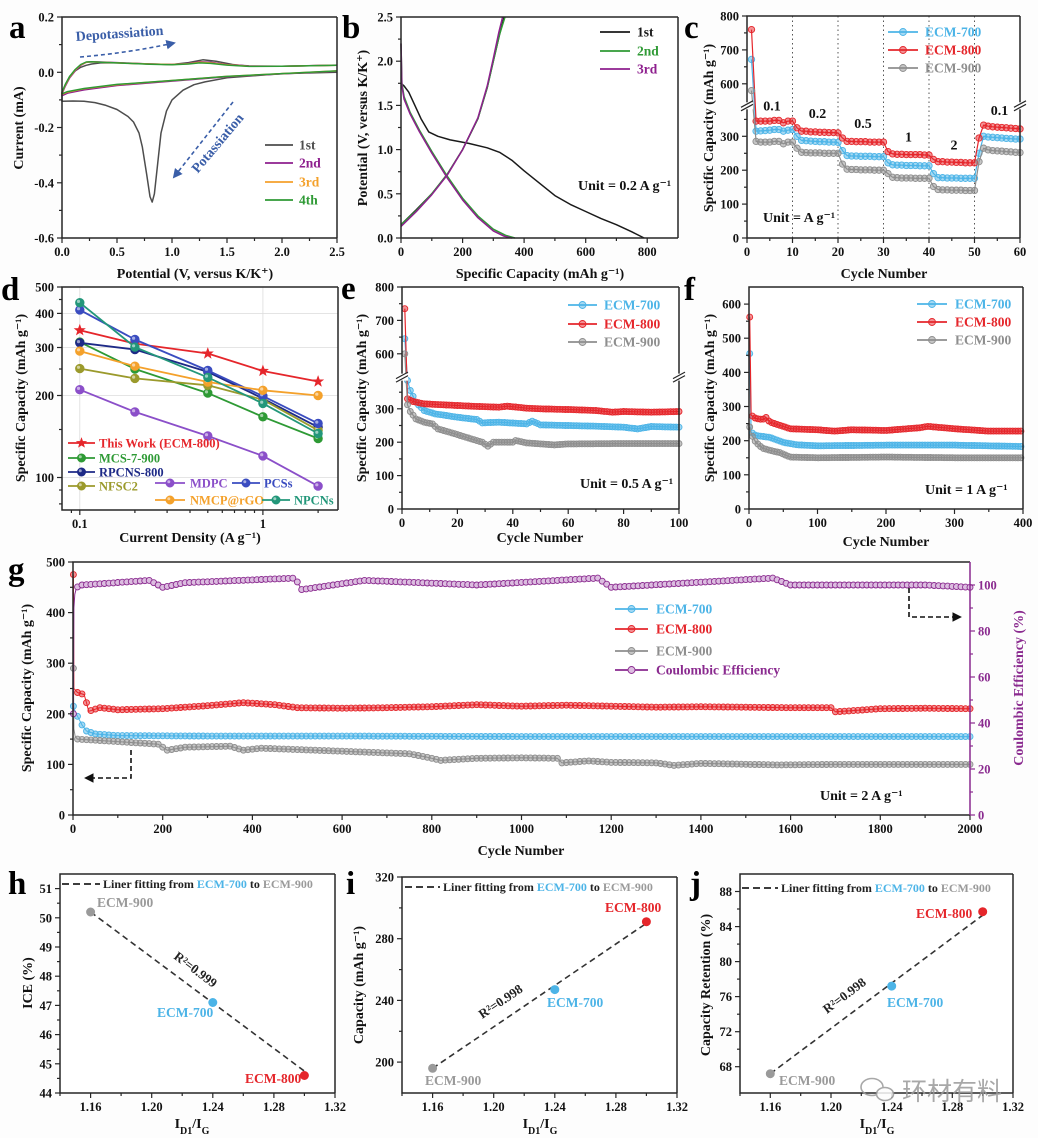  What do you see at coordinates (199, 398) in the screenshot?
I see `plot-frame` at bounding box center [199, 398].